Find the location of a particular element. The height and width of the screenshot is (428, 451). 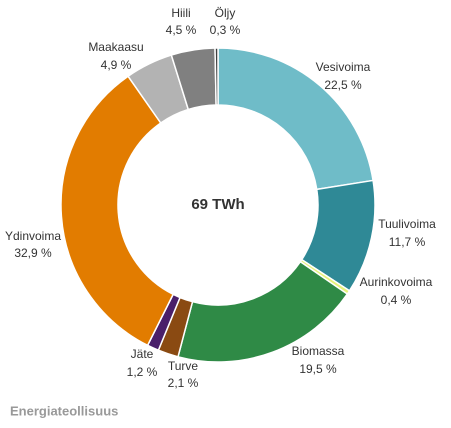

segment-label: Vesivoima is located at coordinates (343, 67).